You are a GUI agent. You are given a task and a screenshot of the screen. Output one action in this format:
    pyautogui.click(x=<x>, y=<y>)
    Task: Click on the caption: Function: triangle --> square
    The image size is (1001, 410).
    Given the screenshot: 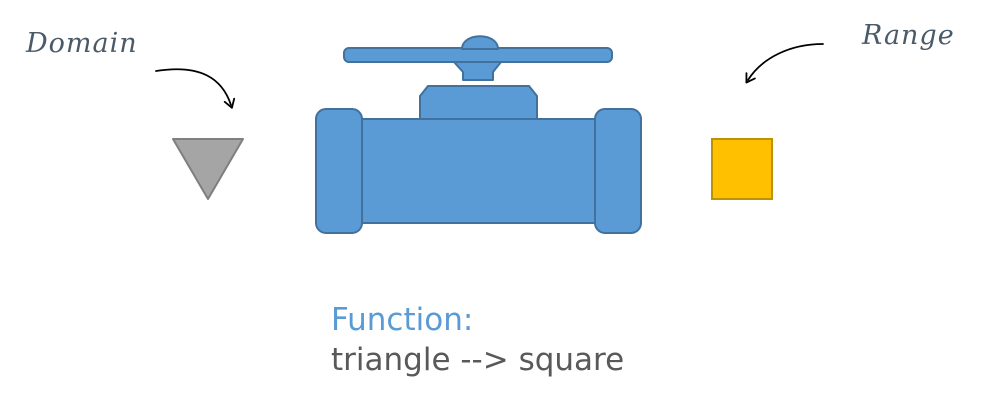 What is the action you would take?
    pyautogui.click(x=477, y=340)
    